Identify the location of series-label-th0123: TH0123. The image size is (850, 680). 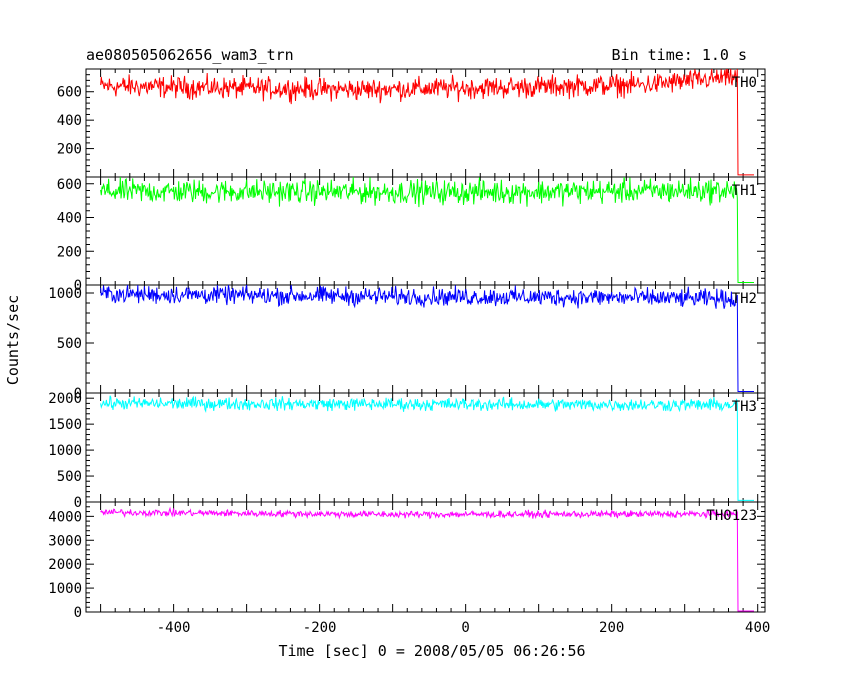
(731, 516).